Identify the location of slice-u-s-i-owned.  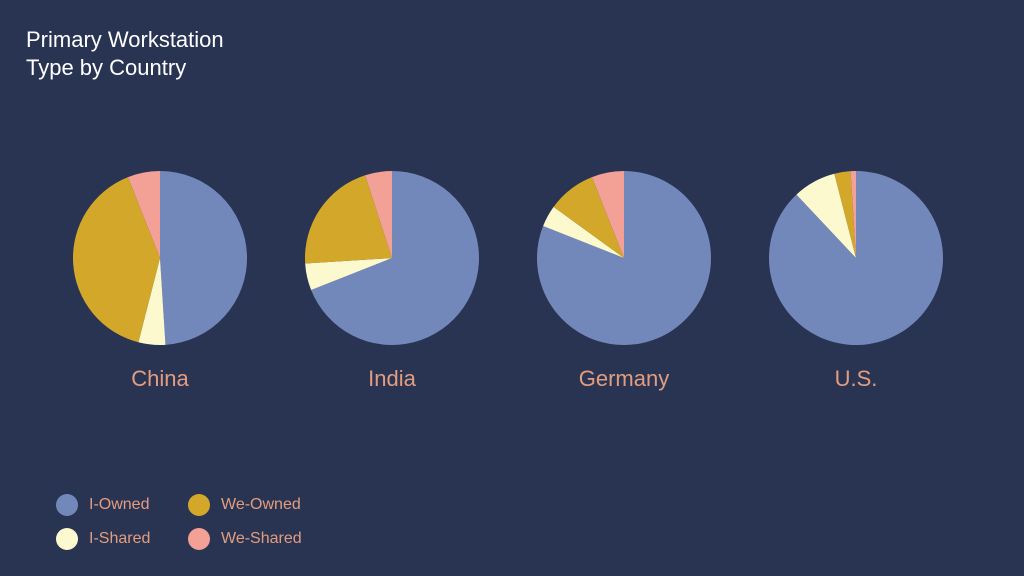
(855, 258).